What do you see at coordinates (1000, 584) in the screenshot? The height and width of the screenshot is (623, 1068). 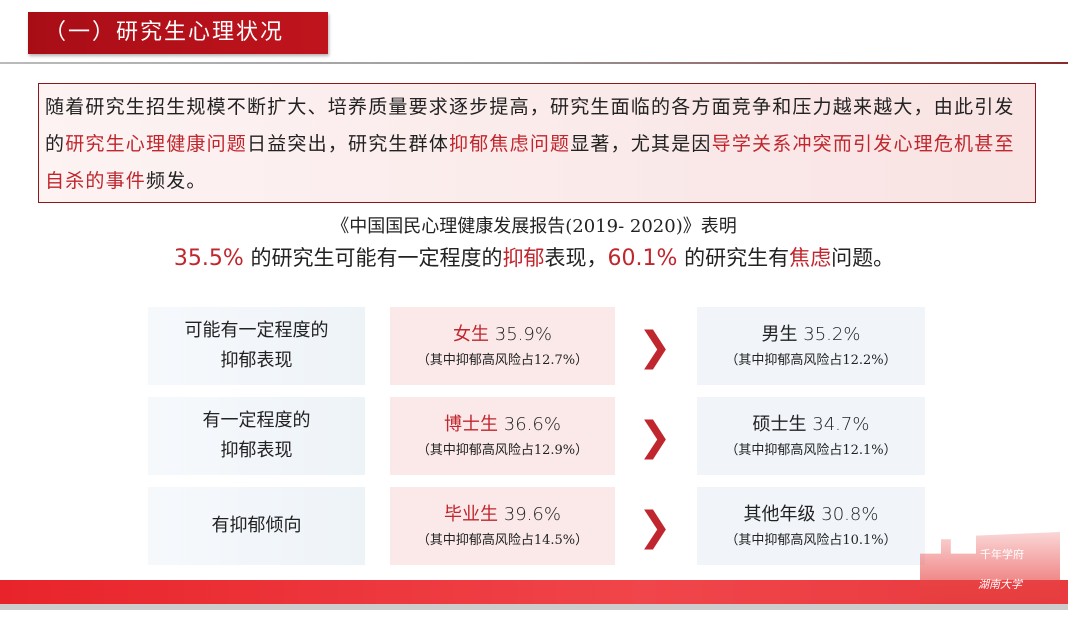 I see `logo-name: 湖南大学` at bounding box center [1000, 584].